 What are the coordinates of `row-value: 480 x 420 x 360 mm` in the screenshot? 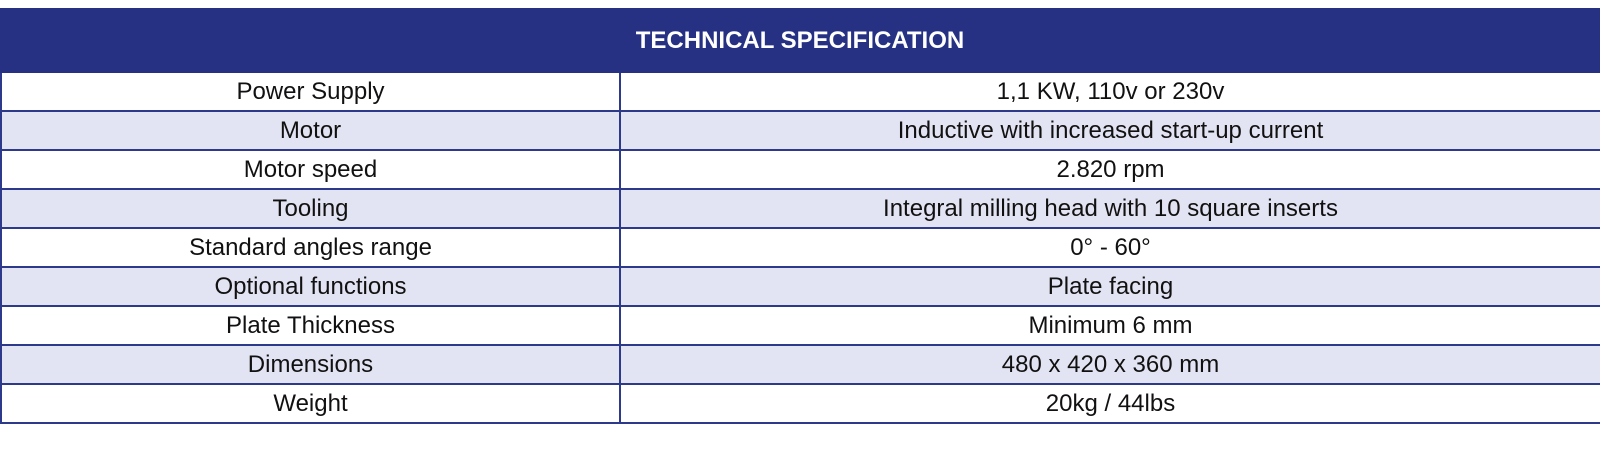 It's located at (1109, 364).